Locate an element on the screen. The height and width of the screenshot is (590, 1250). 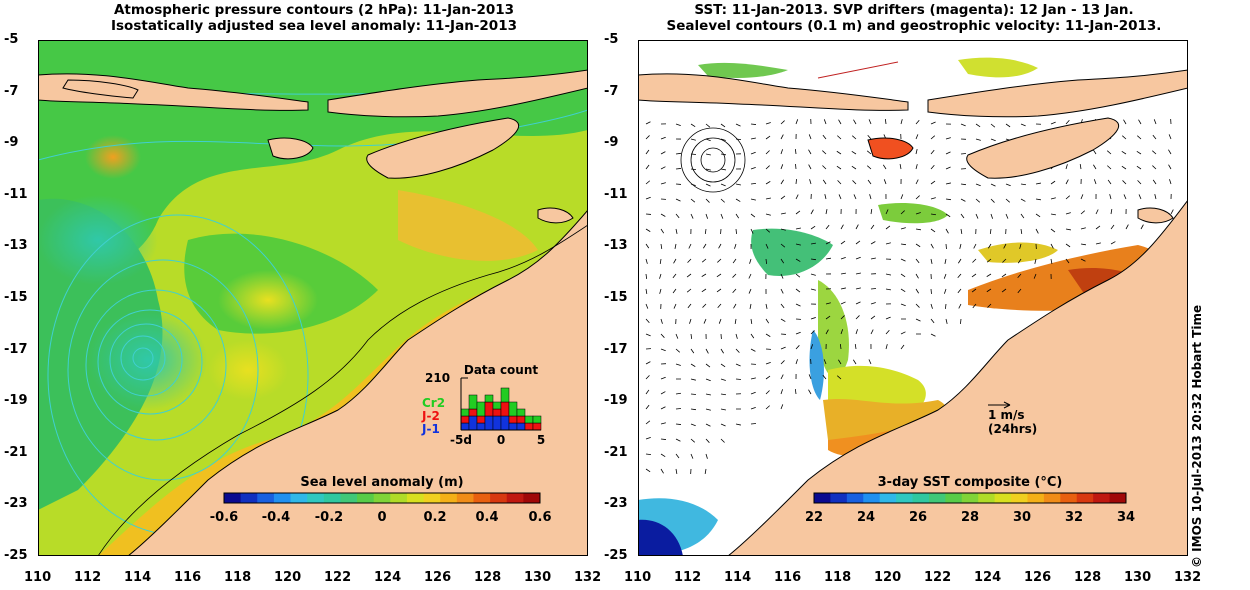
latitude-label: -21 is located at coordinates (616, 452).